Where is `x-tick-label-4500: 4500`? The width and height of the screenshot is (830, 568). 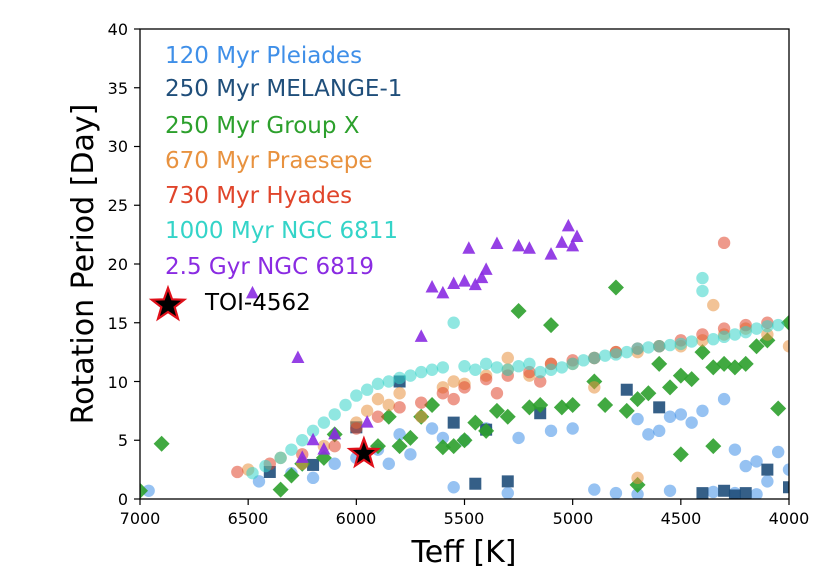
x-tick-label-4500: 4500 is located at coordinates (681, 518).